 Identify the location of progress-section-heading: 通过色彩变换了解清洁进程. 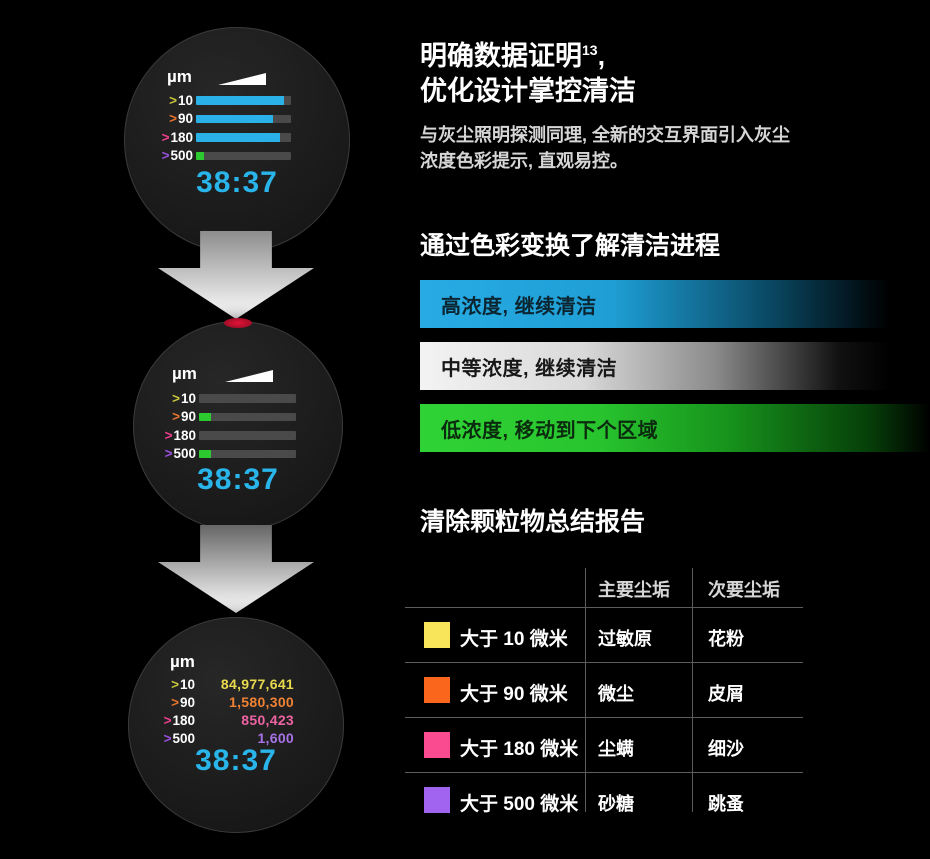
(570, 246).